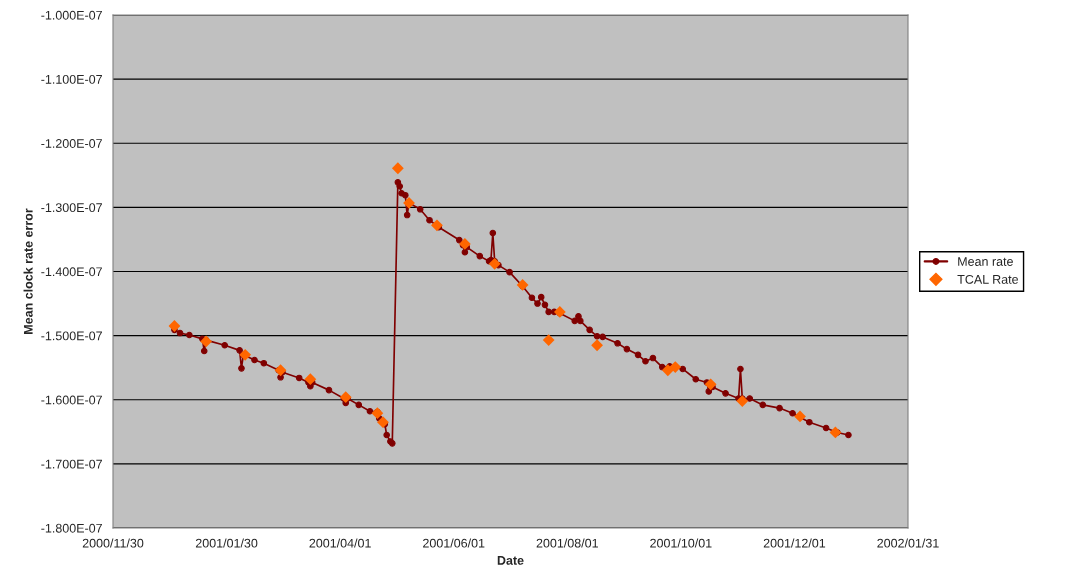 The height and width of the screenshot is (583, 1075). What do you see at coordinates (71, 79) in the screenshot?
I see `y-tick-label: -1.100E-07` at bounding box center [71, 79].